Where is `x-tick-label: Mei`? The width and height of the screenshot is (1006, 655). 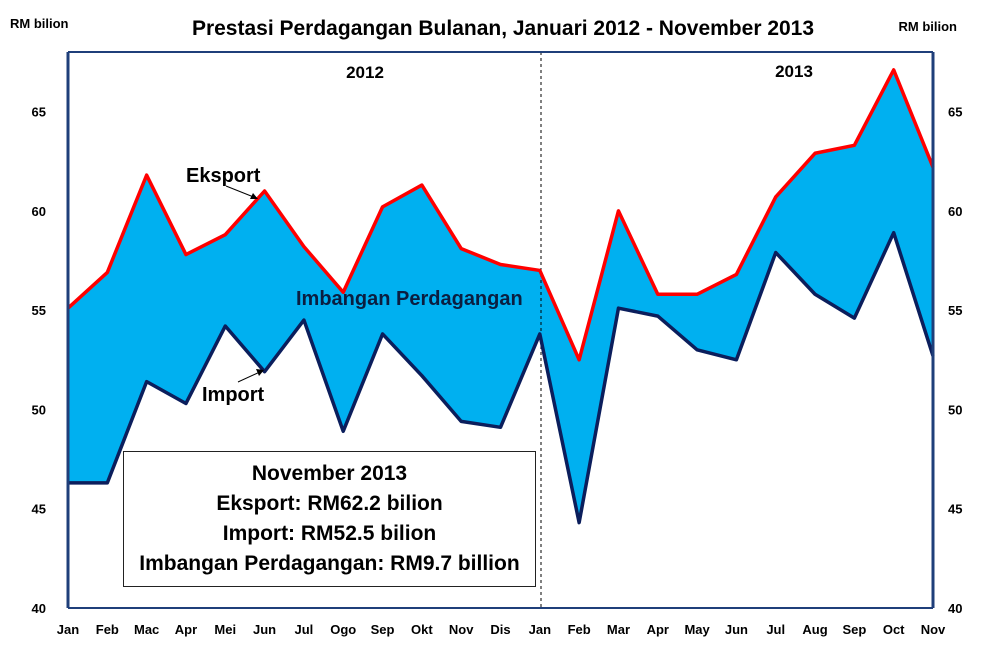
x-tick-label: Mei is located at coordinates (225, 629).